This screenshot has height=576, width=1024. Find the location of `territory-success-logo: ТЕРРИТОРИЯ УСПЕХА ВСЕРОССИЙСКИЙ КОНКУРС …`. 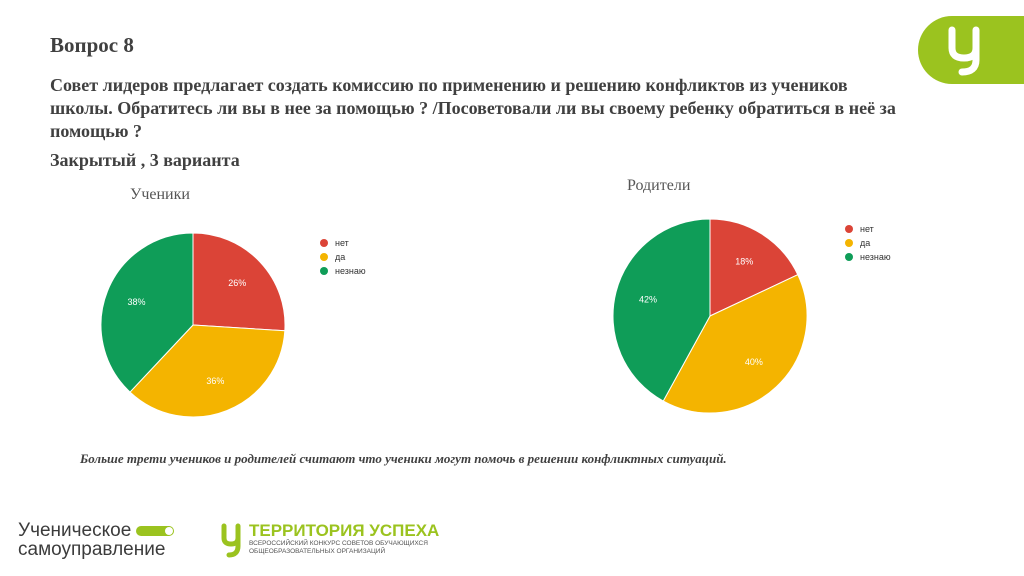

territory-success-logo: ТЕРРИТОРИЯ УСПЕХА ВСЕРОССИЙСКИЙ КОНКУРС … is located at coordinates (329, 541).